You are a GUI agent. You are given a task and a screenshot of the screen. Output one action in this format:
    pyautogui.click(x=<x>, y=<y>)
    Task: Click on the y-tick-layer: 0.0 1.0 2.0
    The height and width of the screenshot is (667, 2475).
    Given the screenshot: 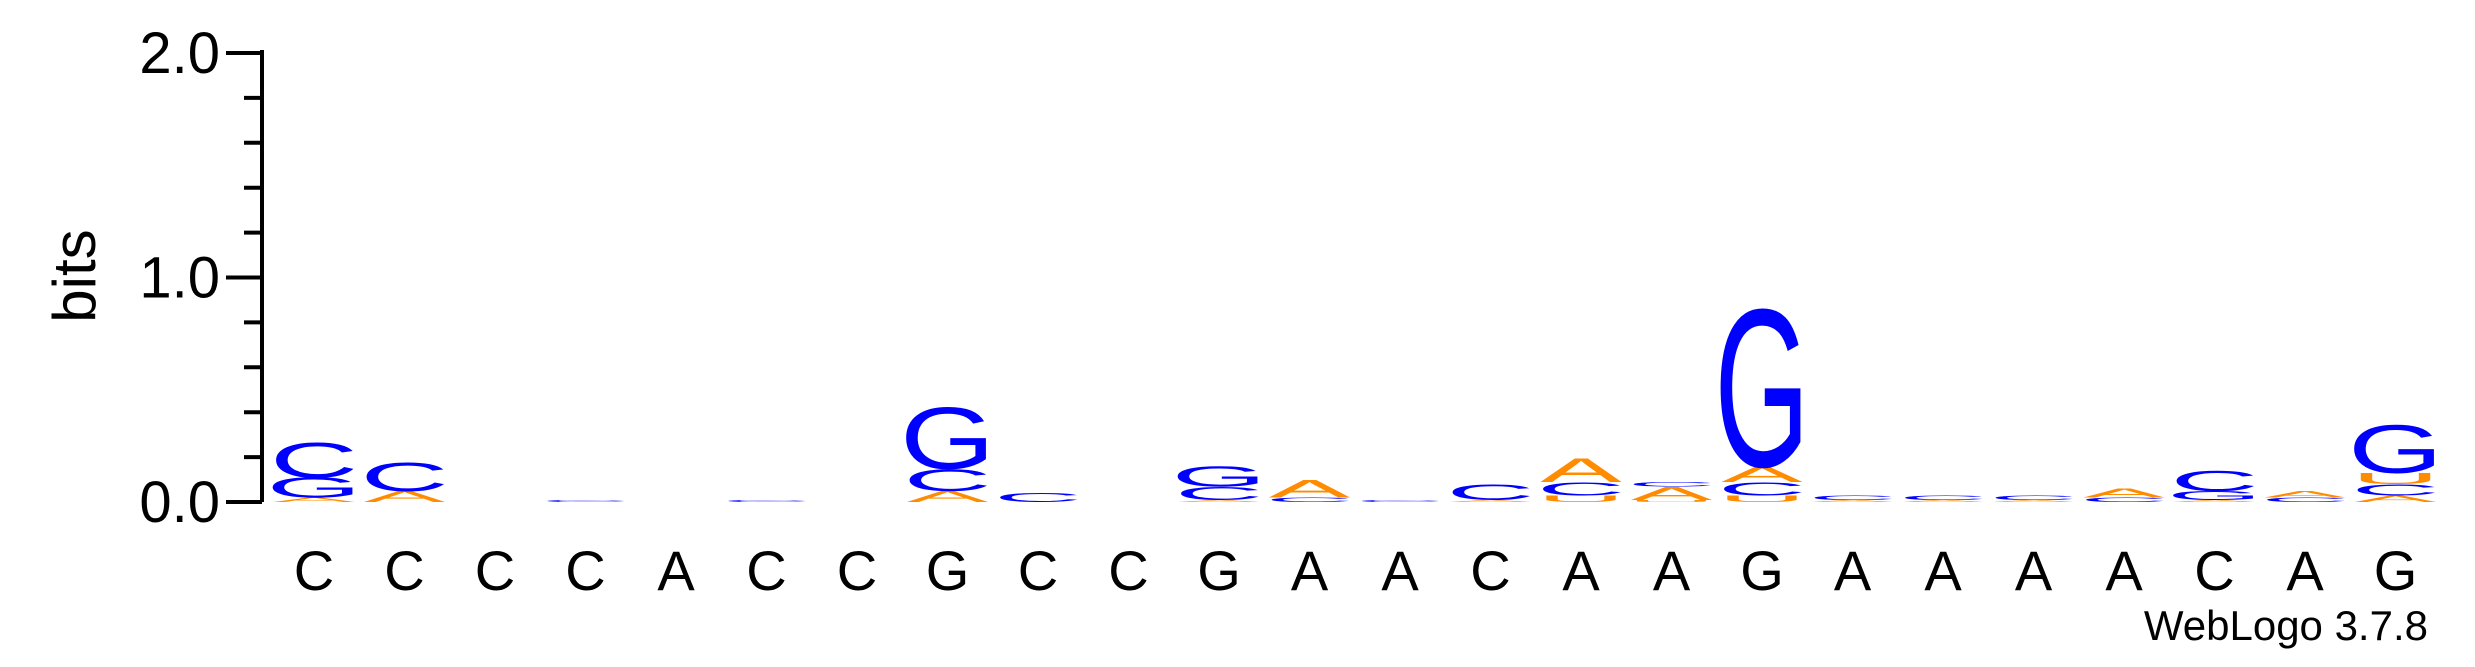 What is the action you would take?
    pyautogui.click(x=200, y=278)
    